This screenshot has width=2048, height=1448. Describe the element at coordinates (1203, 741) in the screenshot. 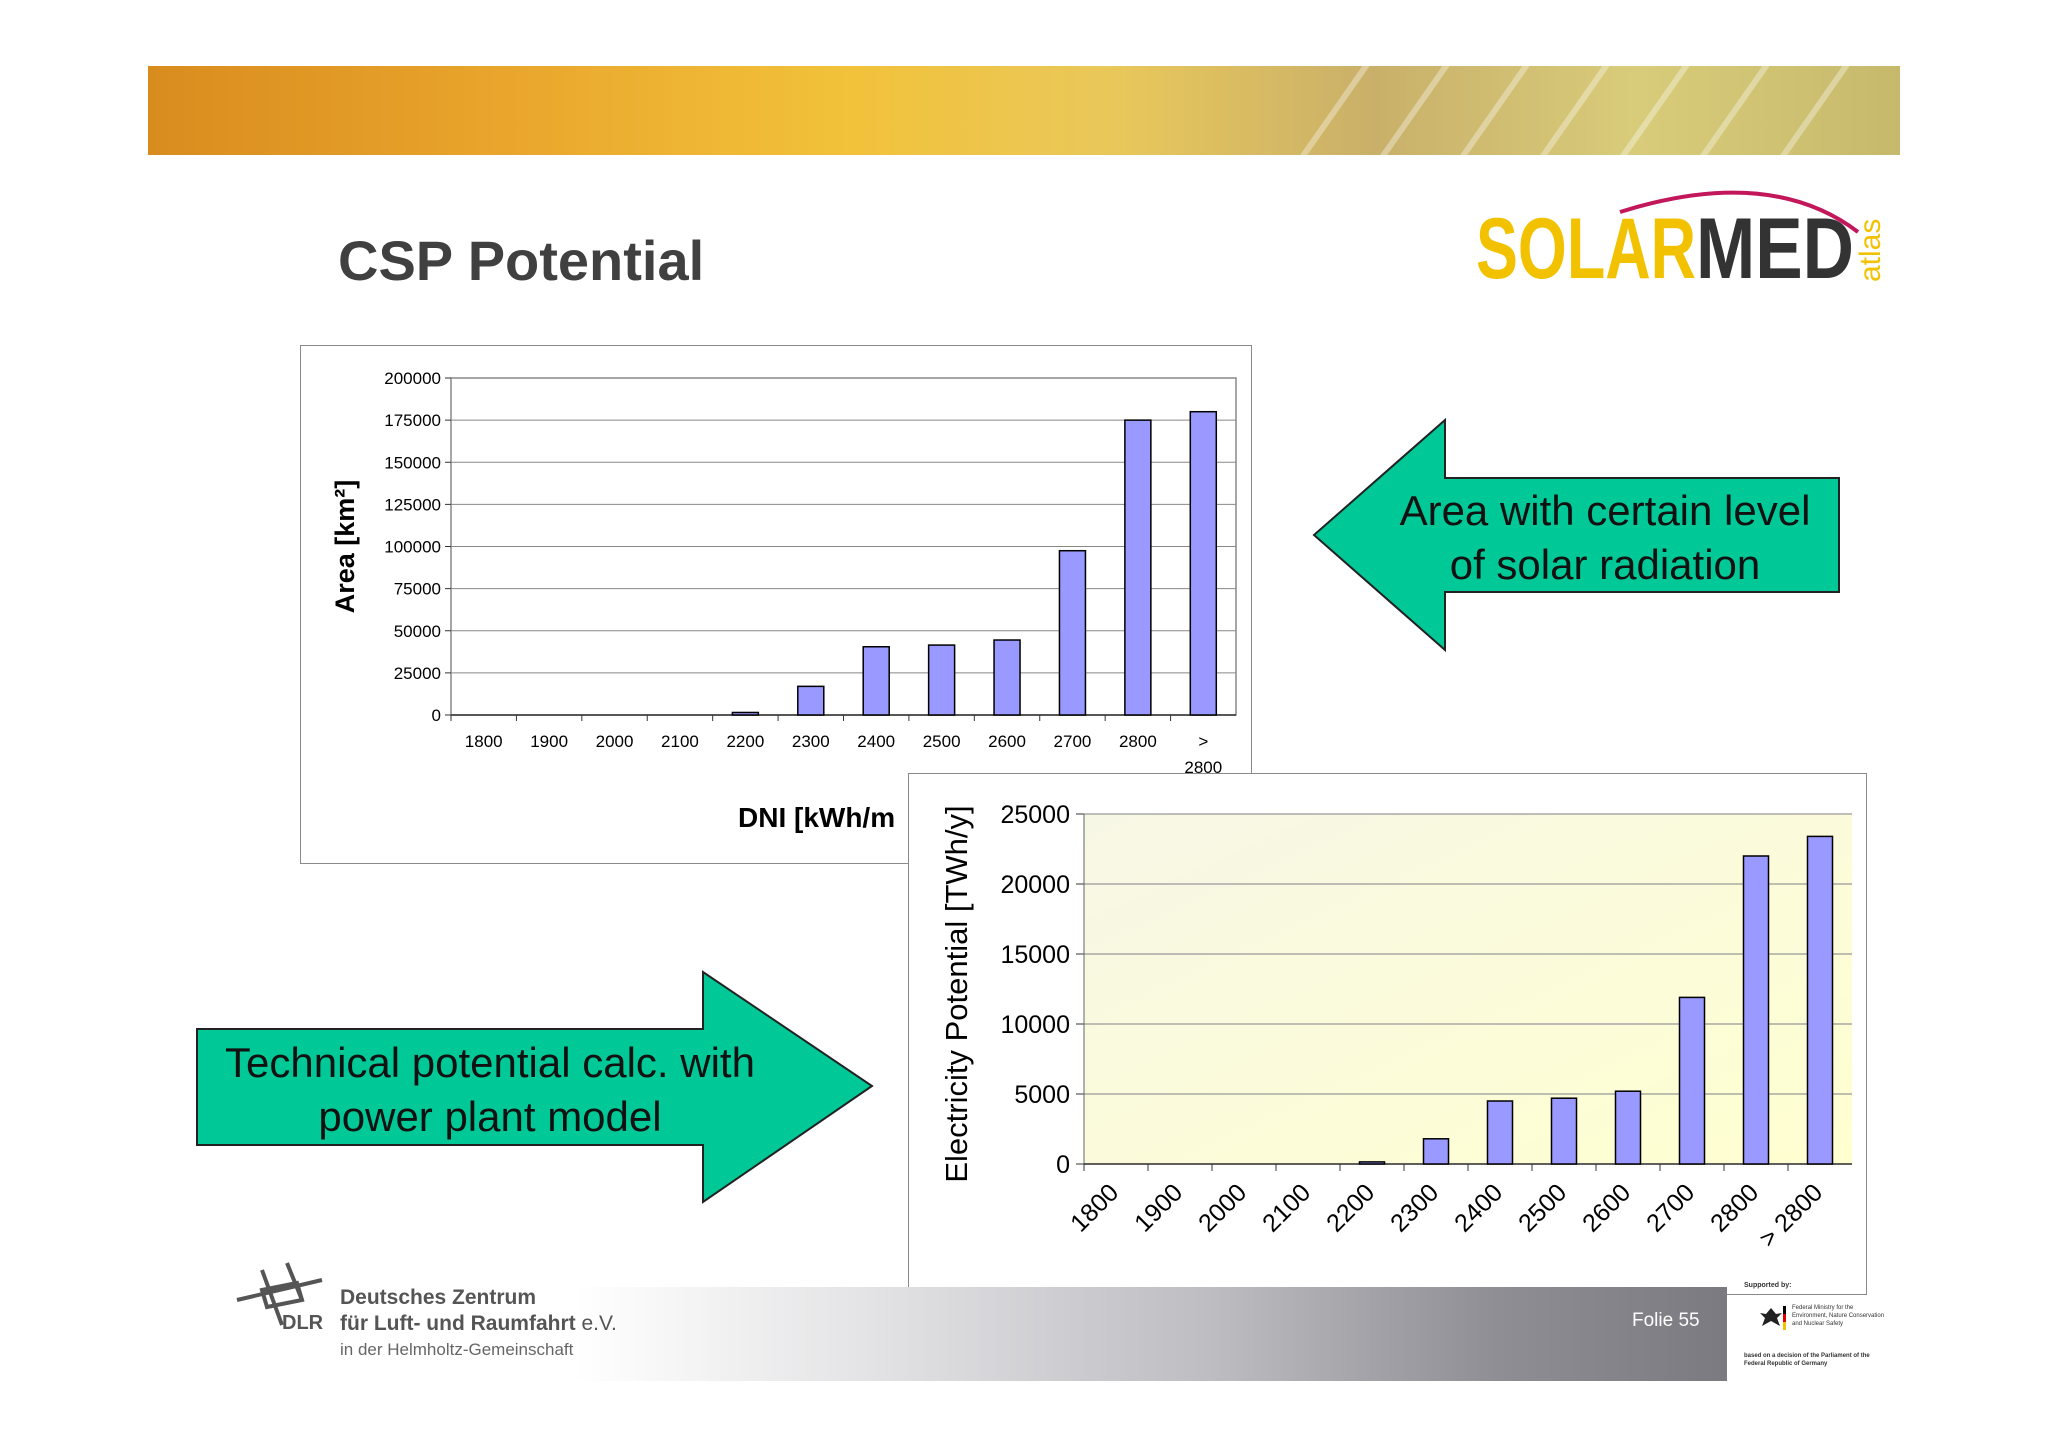

I see `x-tick-label: >` at that location.